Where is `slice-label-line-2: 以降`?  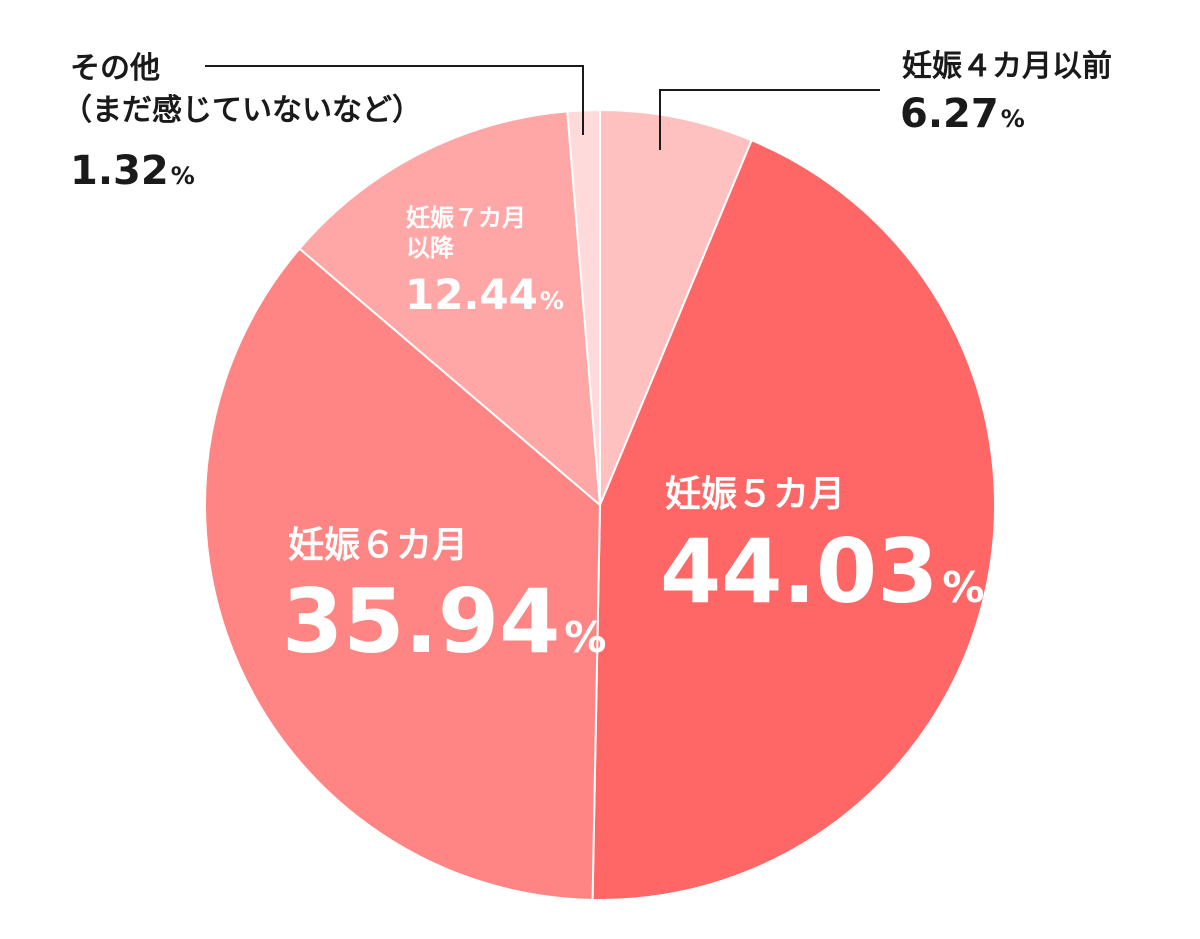 slice-label-line-2: 以降 is located at coordinates (430, 248).